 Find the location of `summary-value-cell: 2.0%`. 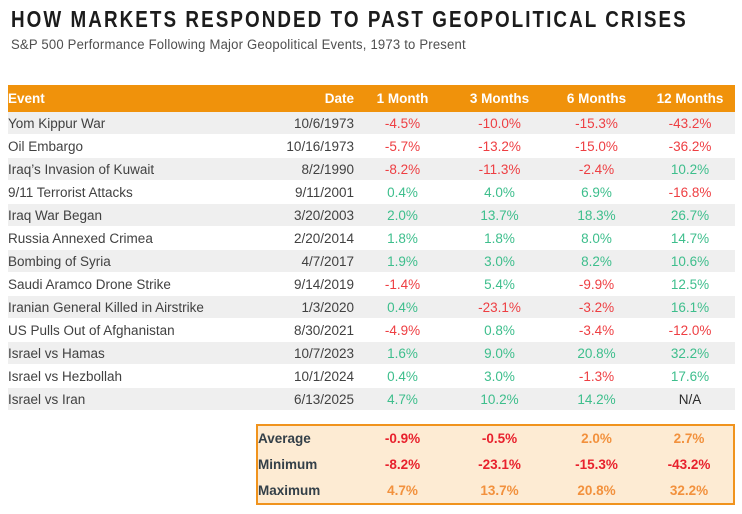

summary-value-cell: 2.0% is located at coordinates (596, 439).